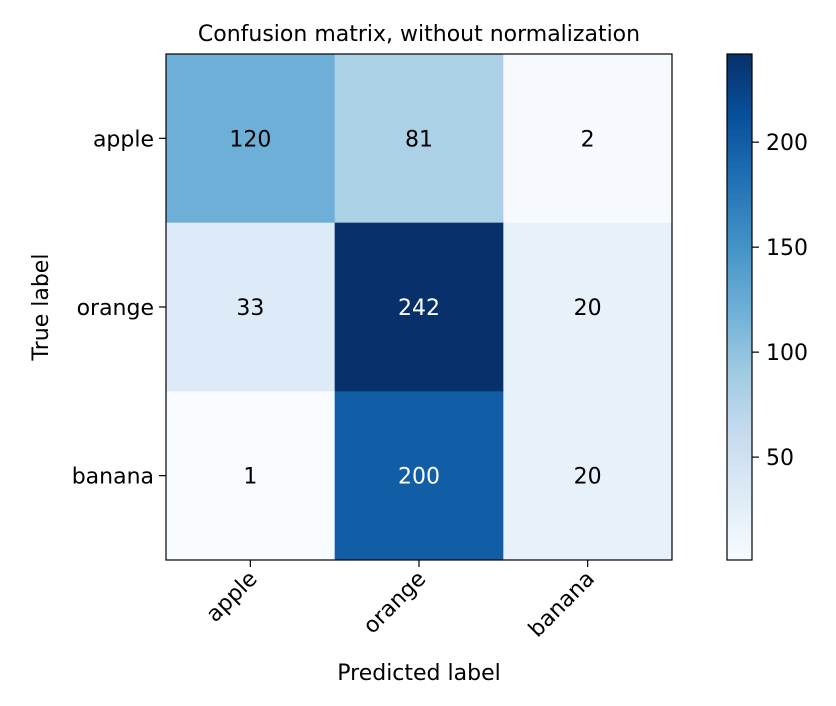 The width and height of the screenshot is (836, 706). Describe the element at coordinates (41, 308) in the screenshot. I see `y-axis-label: True label` at that location.